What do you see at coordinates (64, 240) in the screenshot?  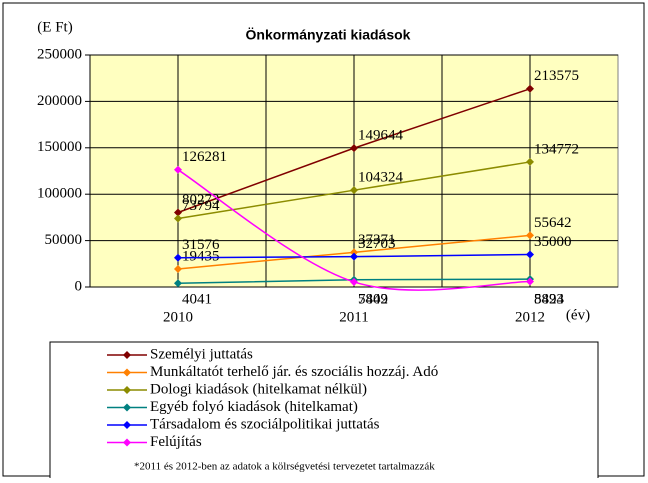 I see `y-tick-label: 50000` at bounding box center [64, 240].